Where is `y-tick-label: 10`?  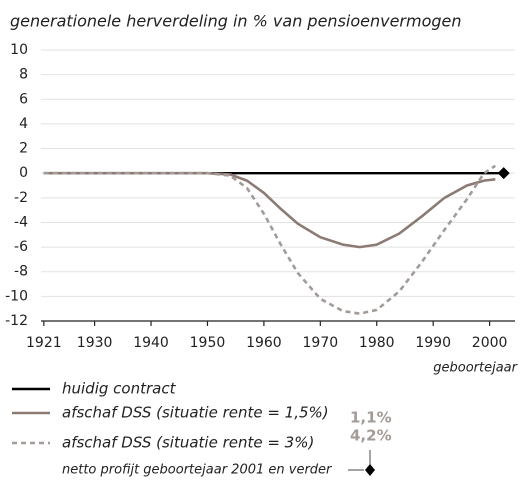
y-tick-label: 10 is located at coordinates (19, 50).